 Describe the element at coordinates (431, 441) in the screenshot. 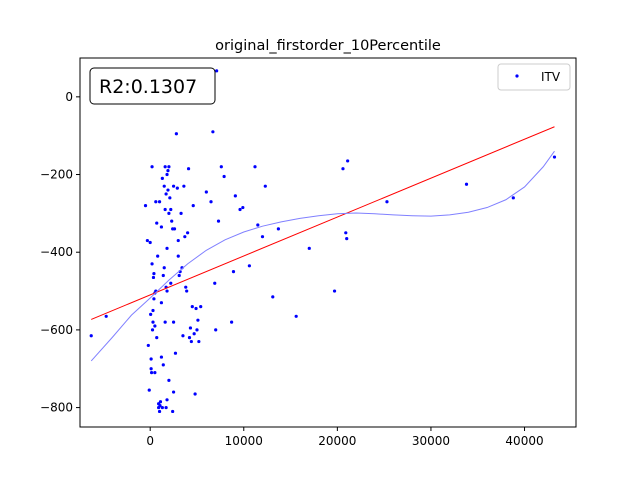

I see `x-tick-label: 30000` at that location.